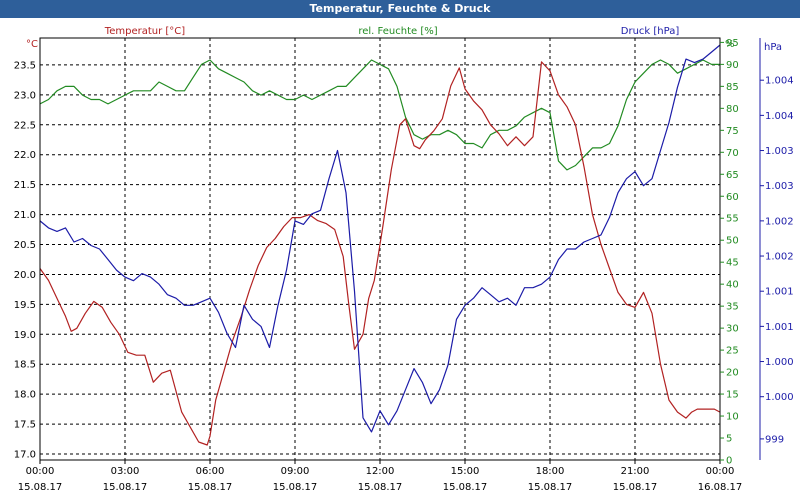 This screenshot has height=500, width=800. I want to click on humidity-tick-label: 95, so click(732, 43).